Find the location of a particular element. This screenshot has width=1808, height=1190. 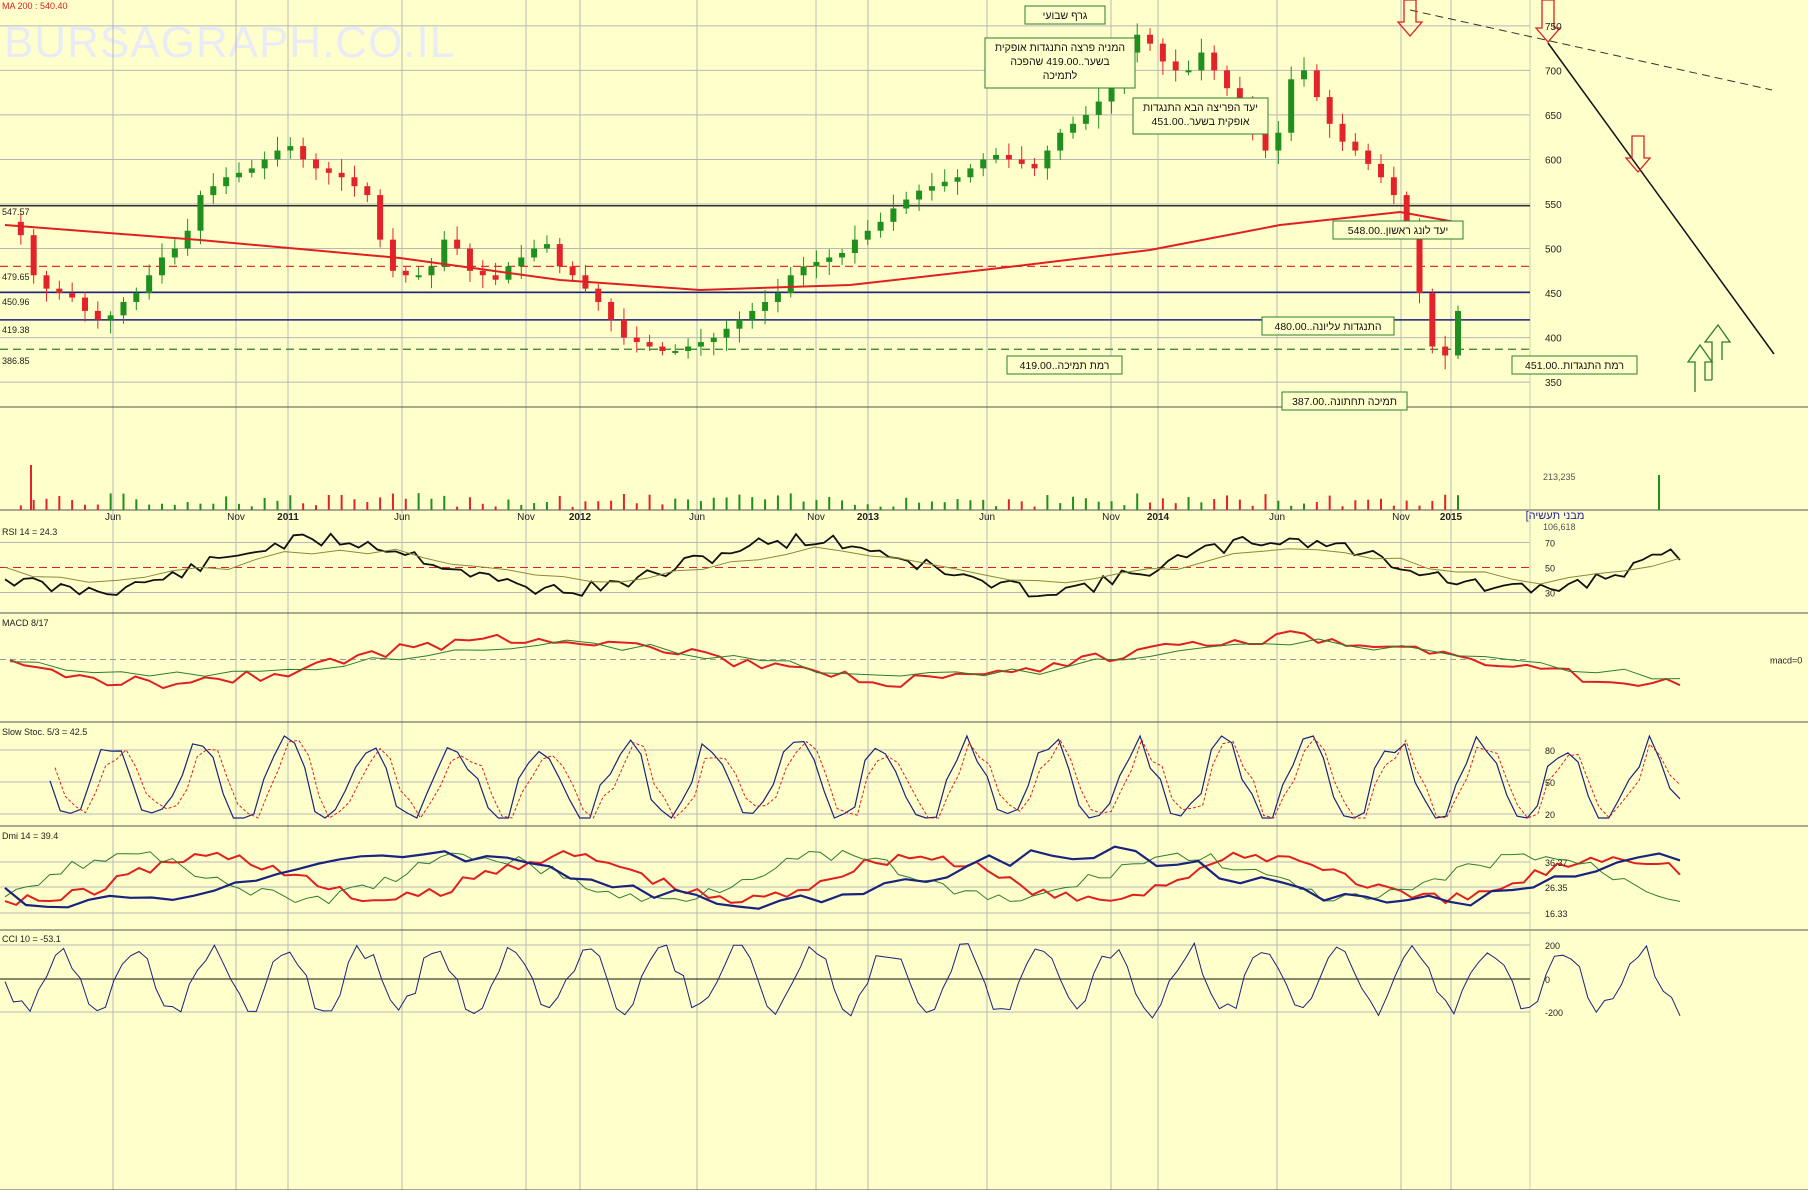

dmi-tick-label: 36.37 is located at coordinates (1556, 863).